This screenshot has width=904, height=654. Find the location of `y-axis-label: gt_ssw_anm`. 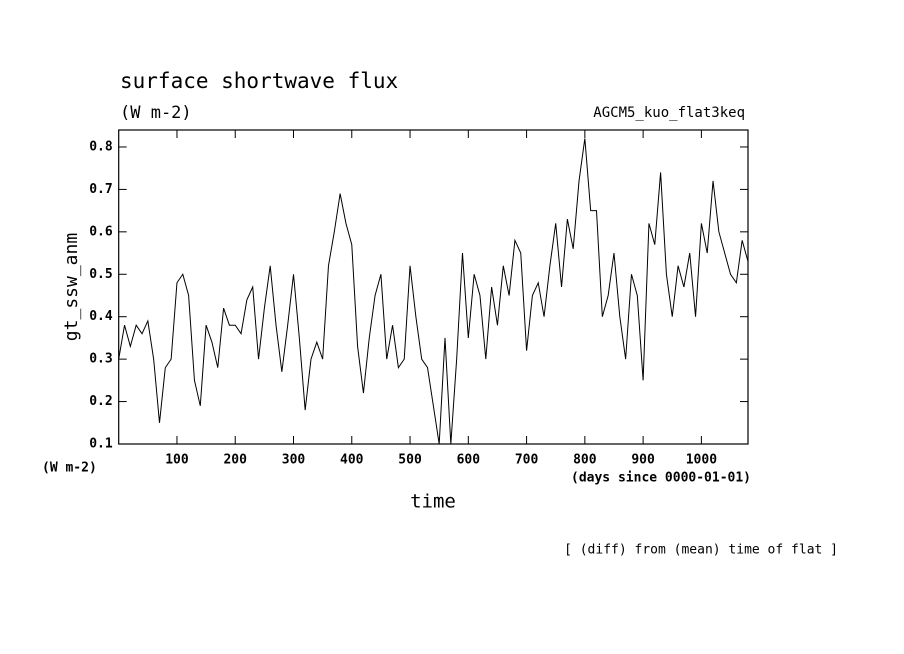

y-axis-label: gt_ssw_anm is located at coordinates (71, 287).